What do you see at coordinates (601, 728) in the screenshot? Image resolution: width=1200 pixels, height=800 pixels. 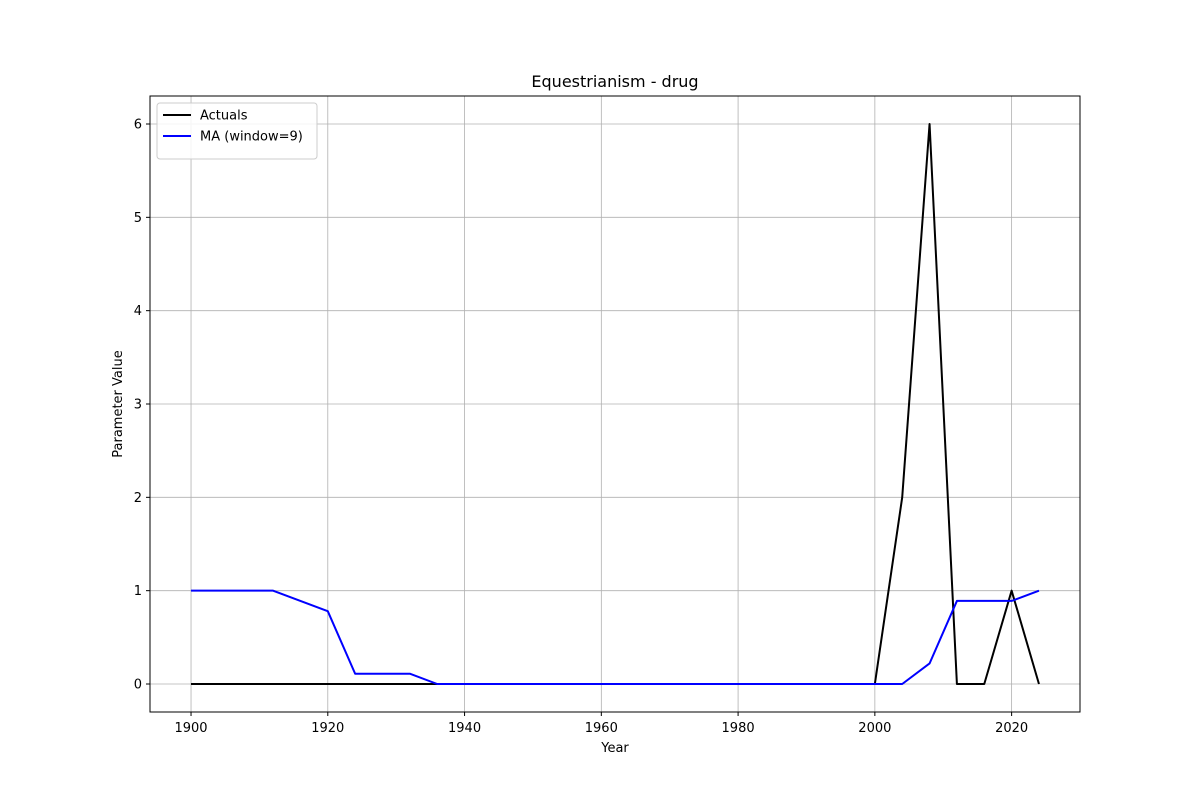 I see `x-tick-label: 1960` at bounding box center [601, 728].